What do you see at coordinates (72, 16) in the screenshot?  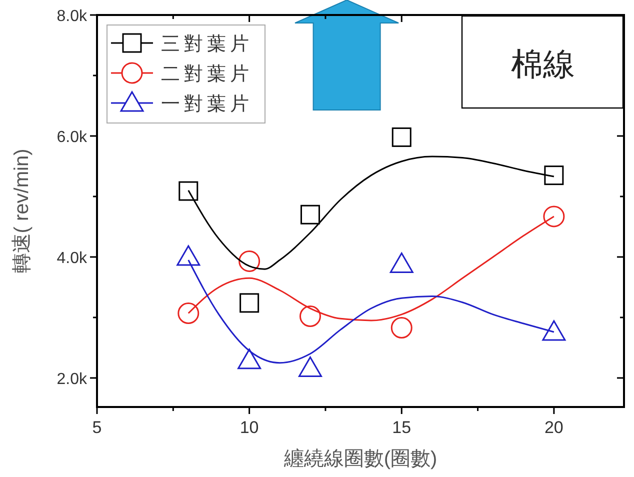 I see `y-tick-label: 8.0k` at bounding box center [72, 16].